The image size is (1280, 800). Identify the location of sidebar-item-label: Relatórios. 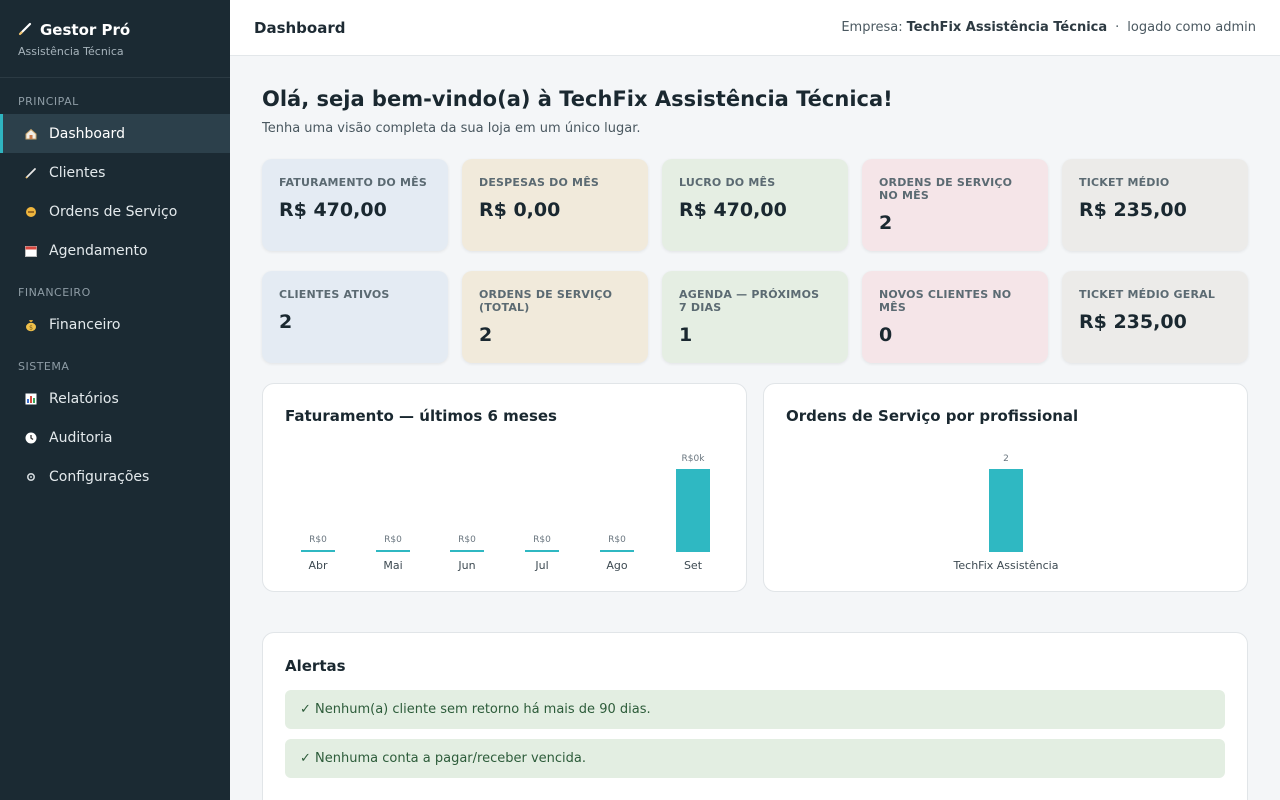
(84, 398).